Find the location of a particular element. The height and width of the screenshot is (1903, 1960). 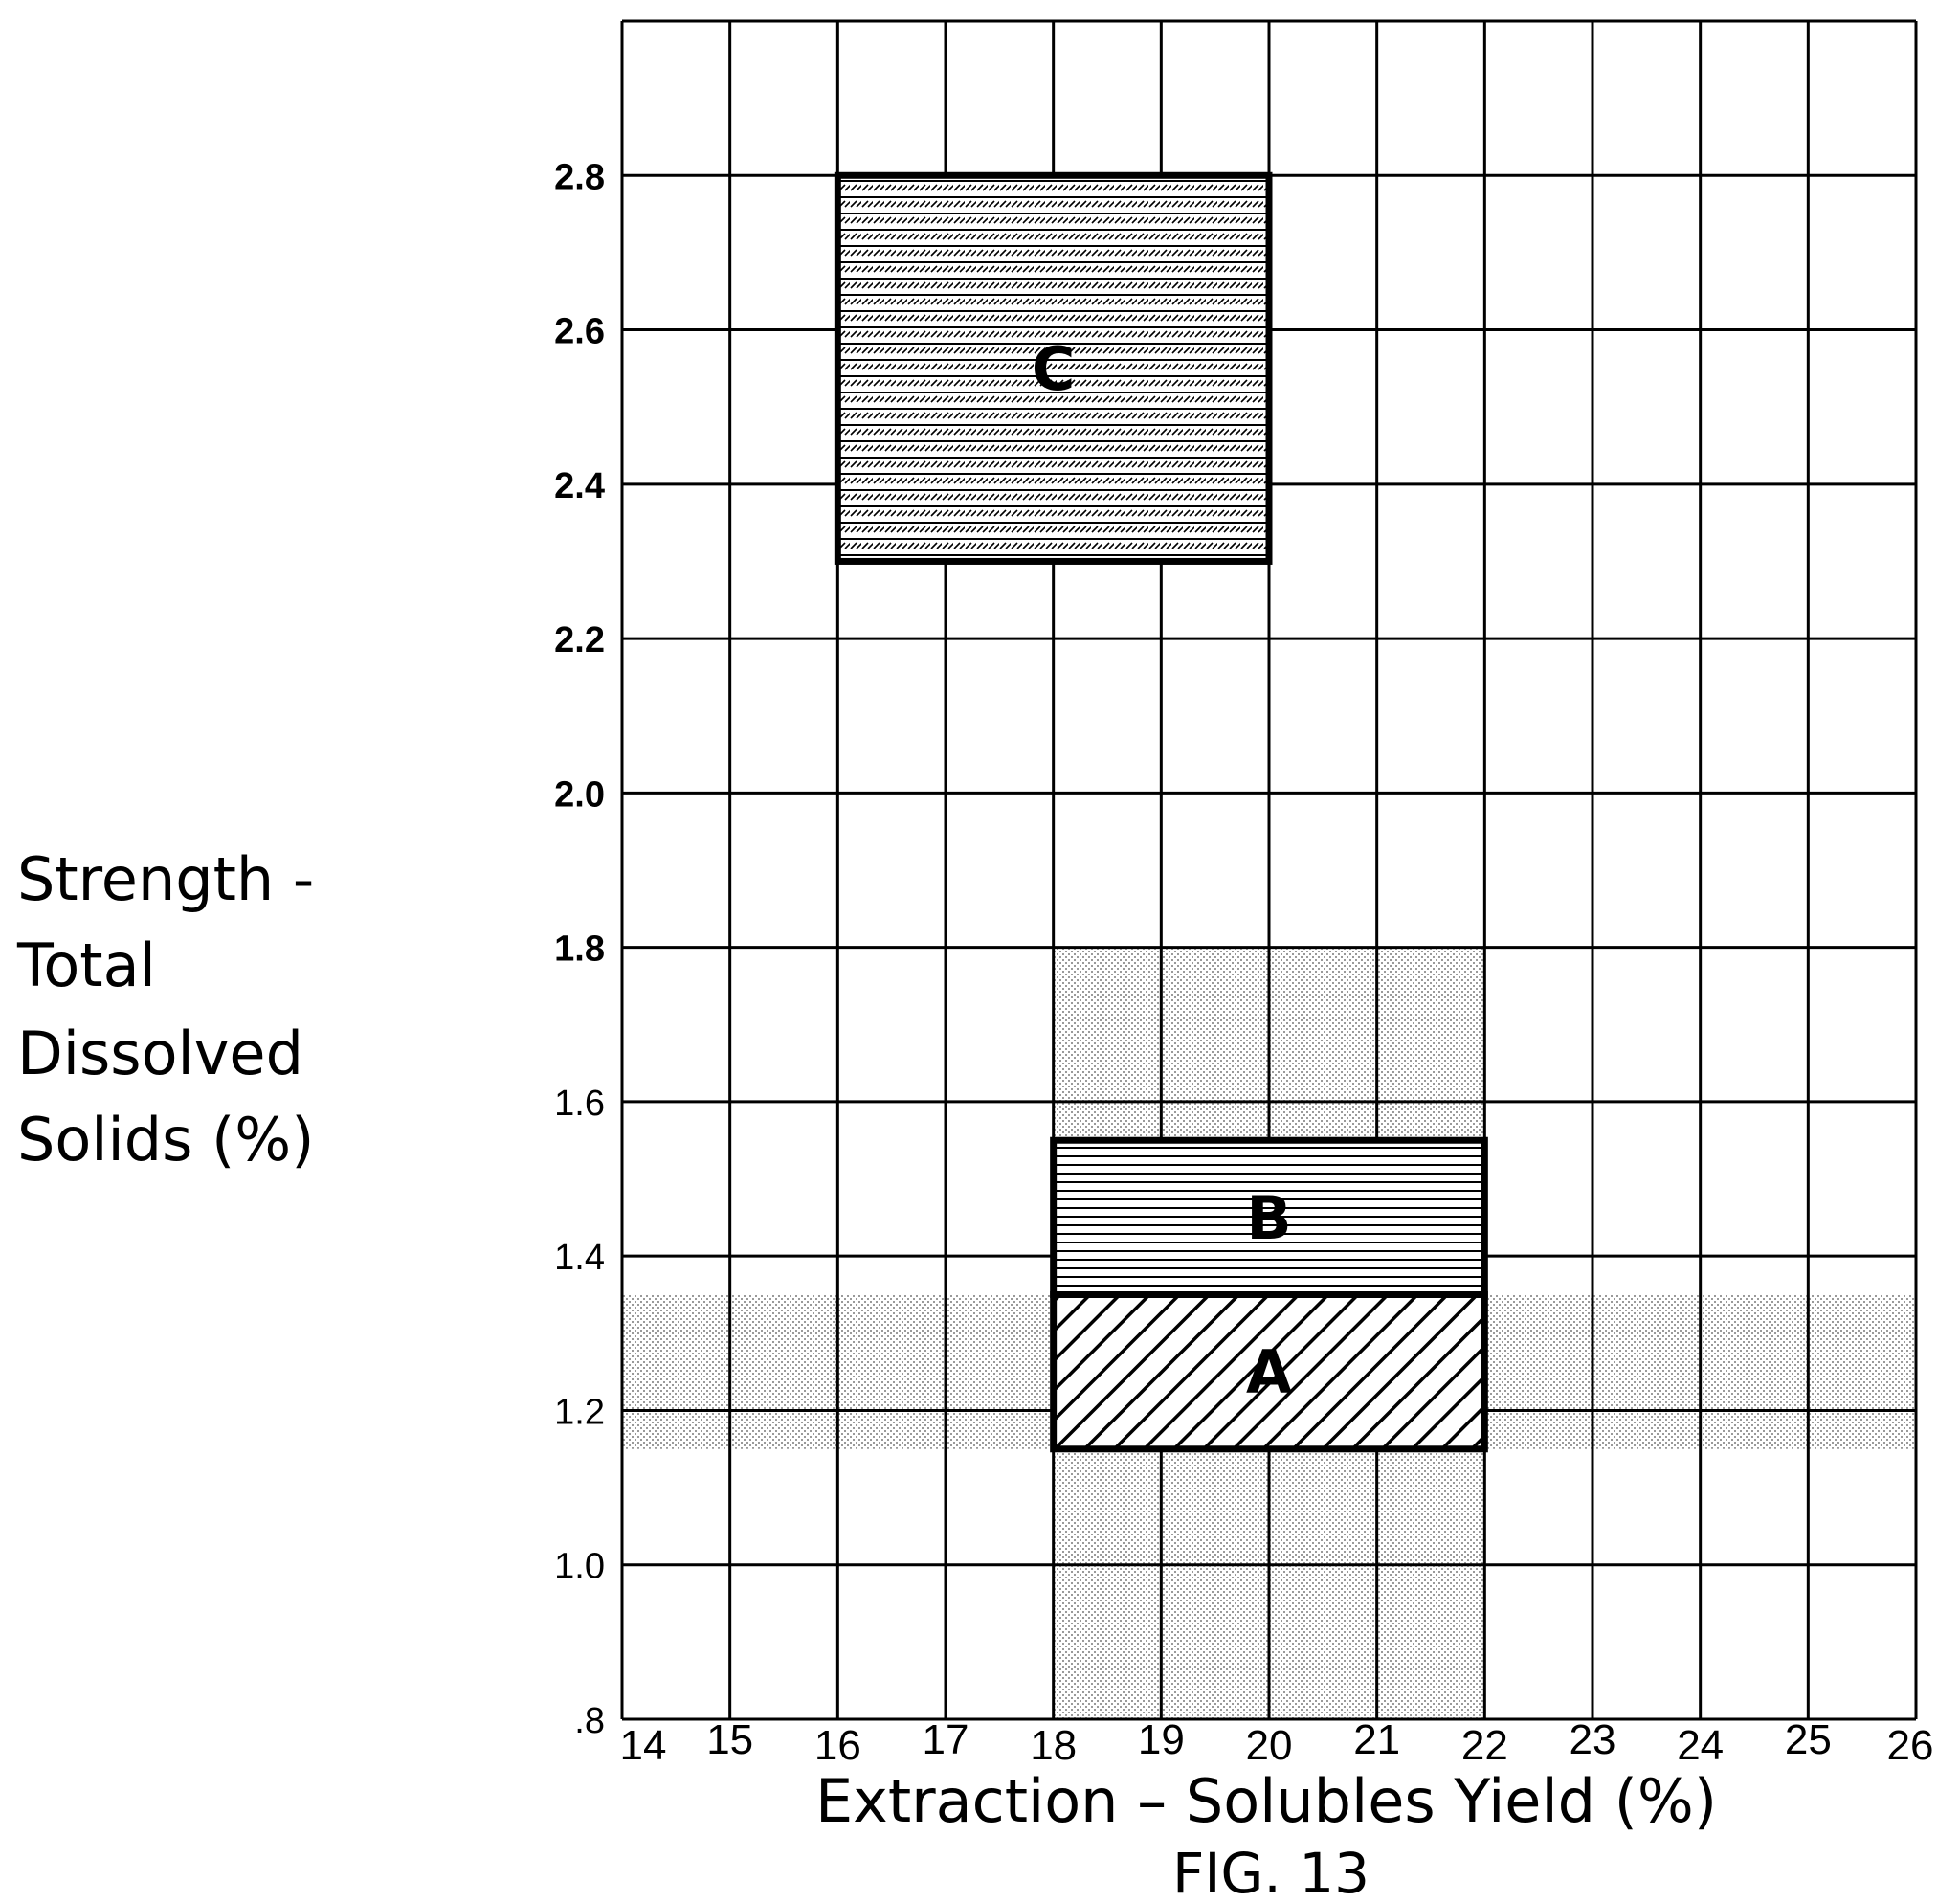

y-tick-label: 2.0 is located at coordinates (579, 794).